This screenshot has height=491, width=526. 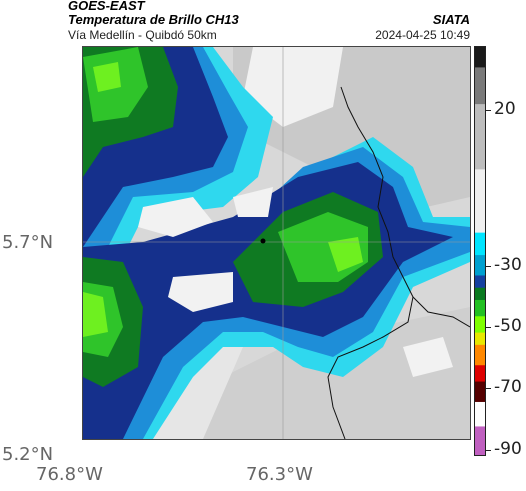 I want to click on satellite-name: GOES-EAST, so click(x=106, y=6).